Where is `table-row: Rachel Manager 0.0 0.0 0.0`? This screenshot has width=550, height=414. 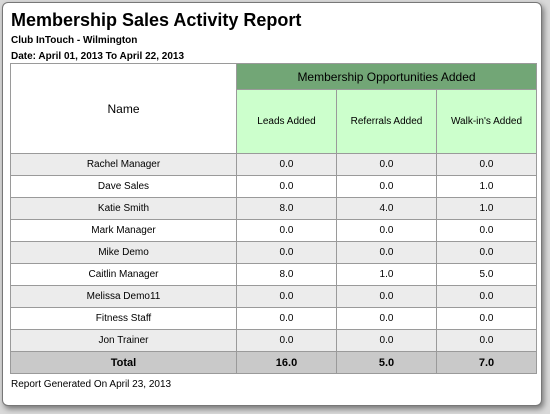 table-row: Rachel Manager 0.0 0.0 0.0 is located at coordinates (273, 164).